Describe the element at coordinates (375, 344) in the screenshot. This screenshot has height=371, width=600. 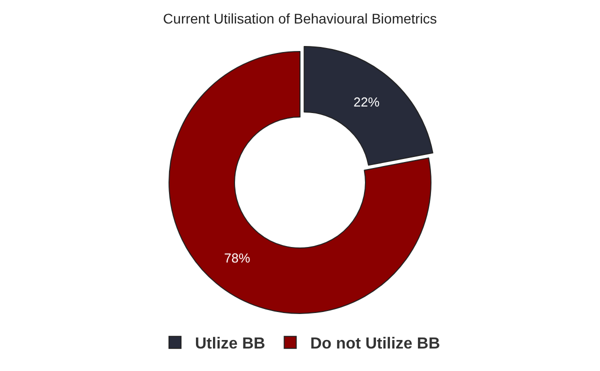
I see `legend-label: Do not Utilize BB` at that location.